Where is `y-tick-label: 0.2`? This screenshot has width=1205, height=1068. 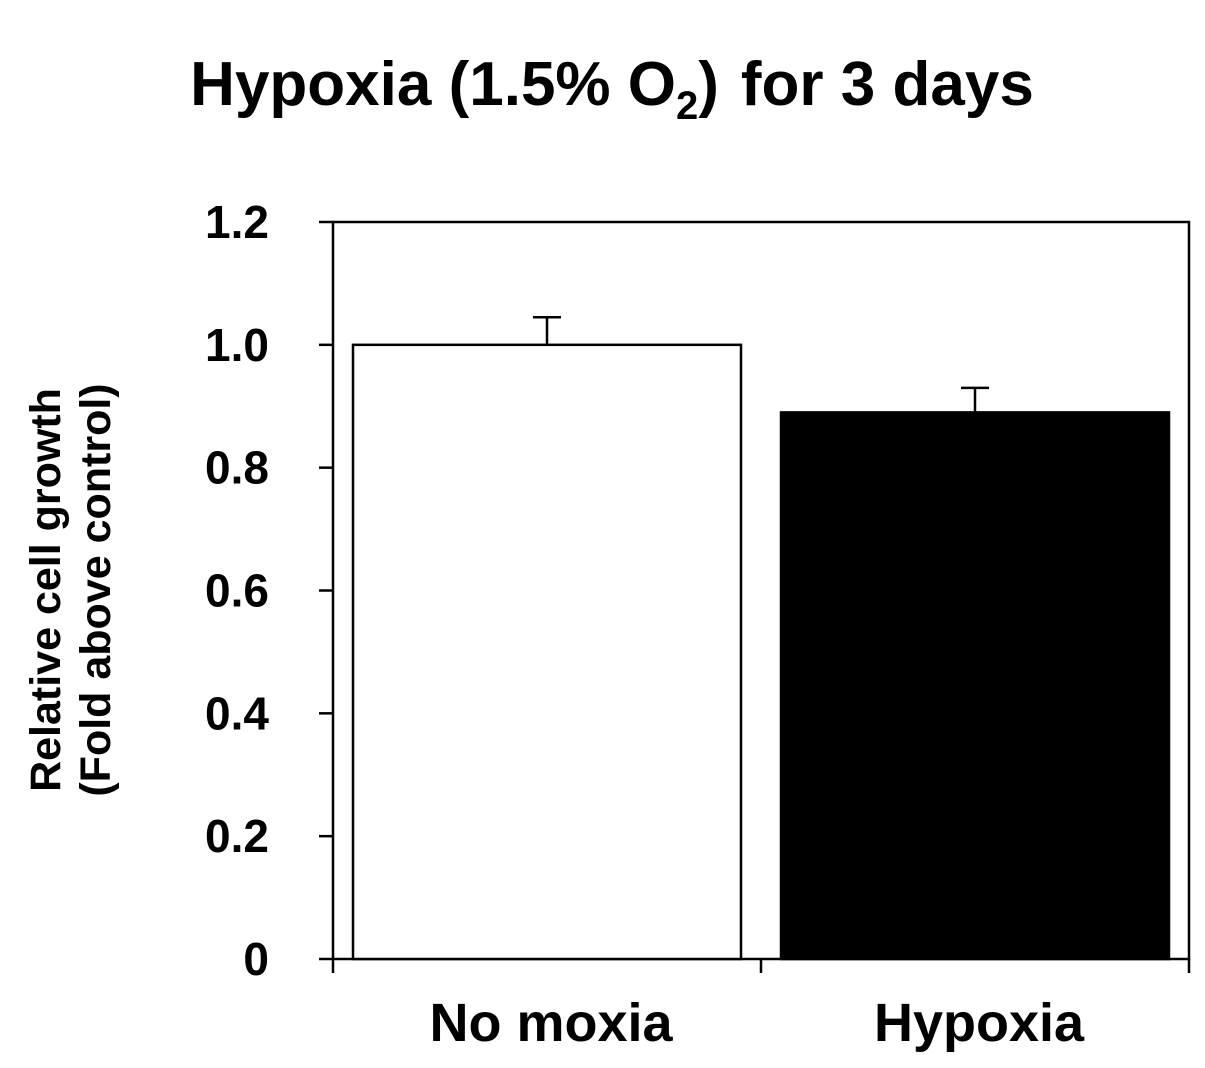
y-tick-label: 0.2 is located at coordinates (237, 836).